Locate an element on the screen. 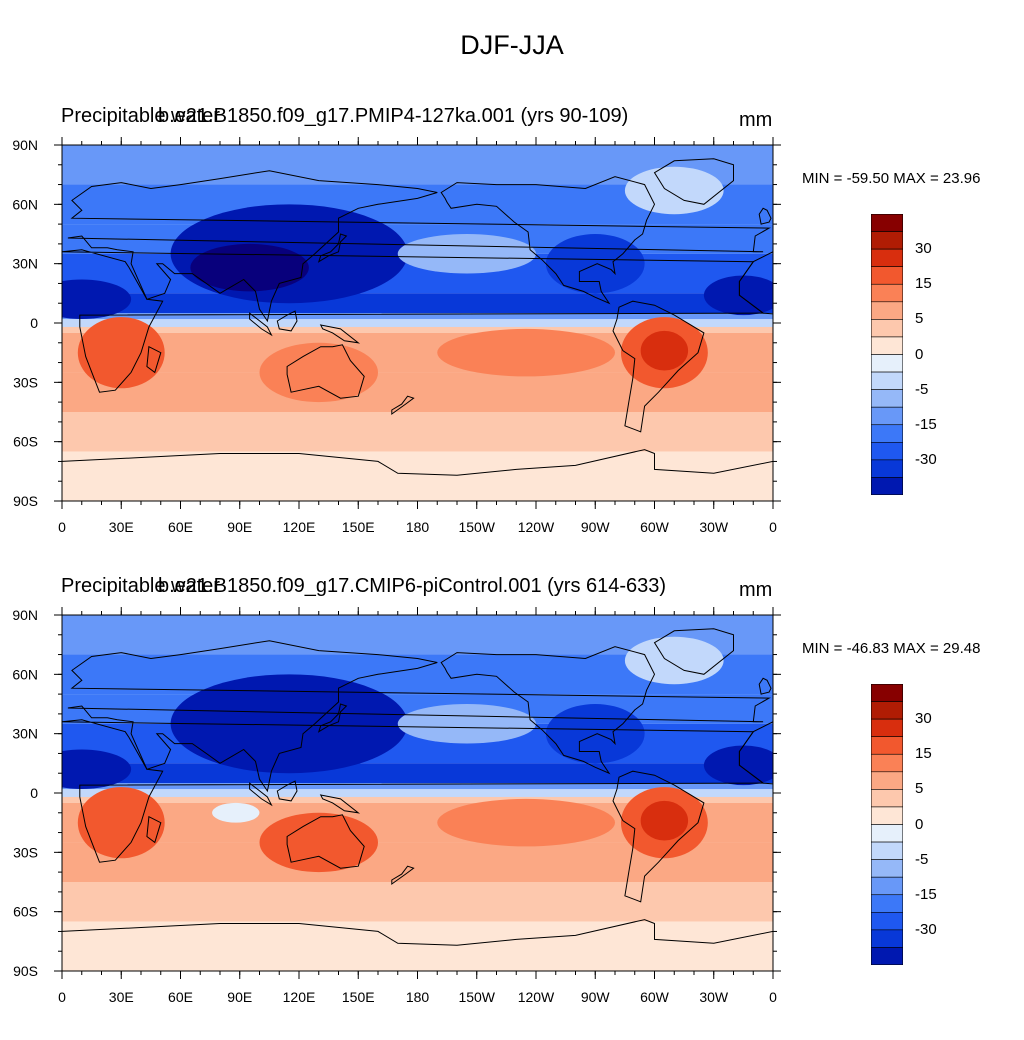 This screenshot has height=1040, width=1024. coastline-japan is located at coordinates (332, 248).